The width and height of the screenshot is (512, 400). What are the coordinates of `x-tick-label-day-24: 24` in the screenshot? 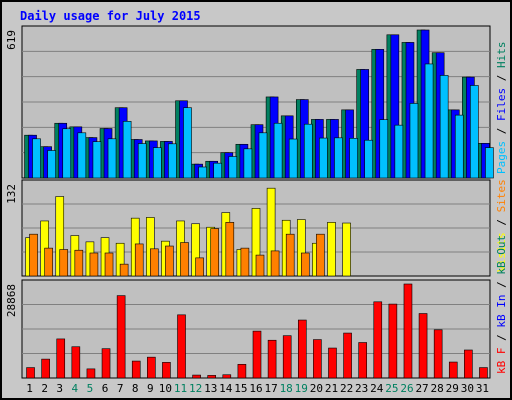 It's located at (377, 388).